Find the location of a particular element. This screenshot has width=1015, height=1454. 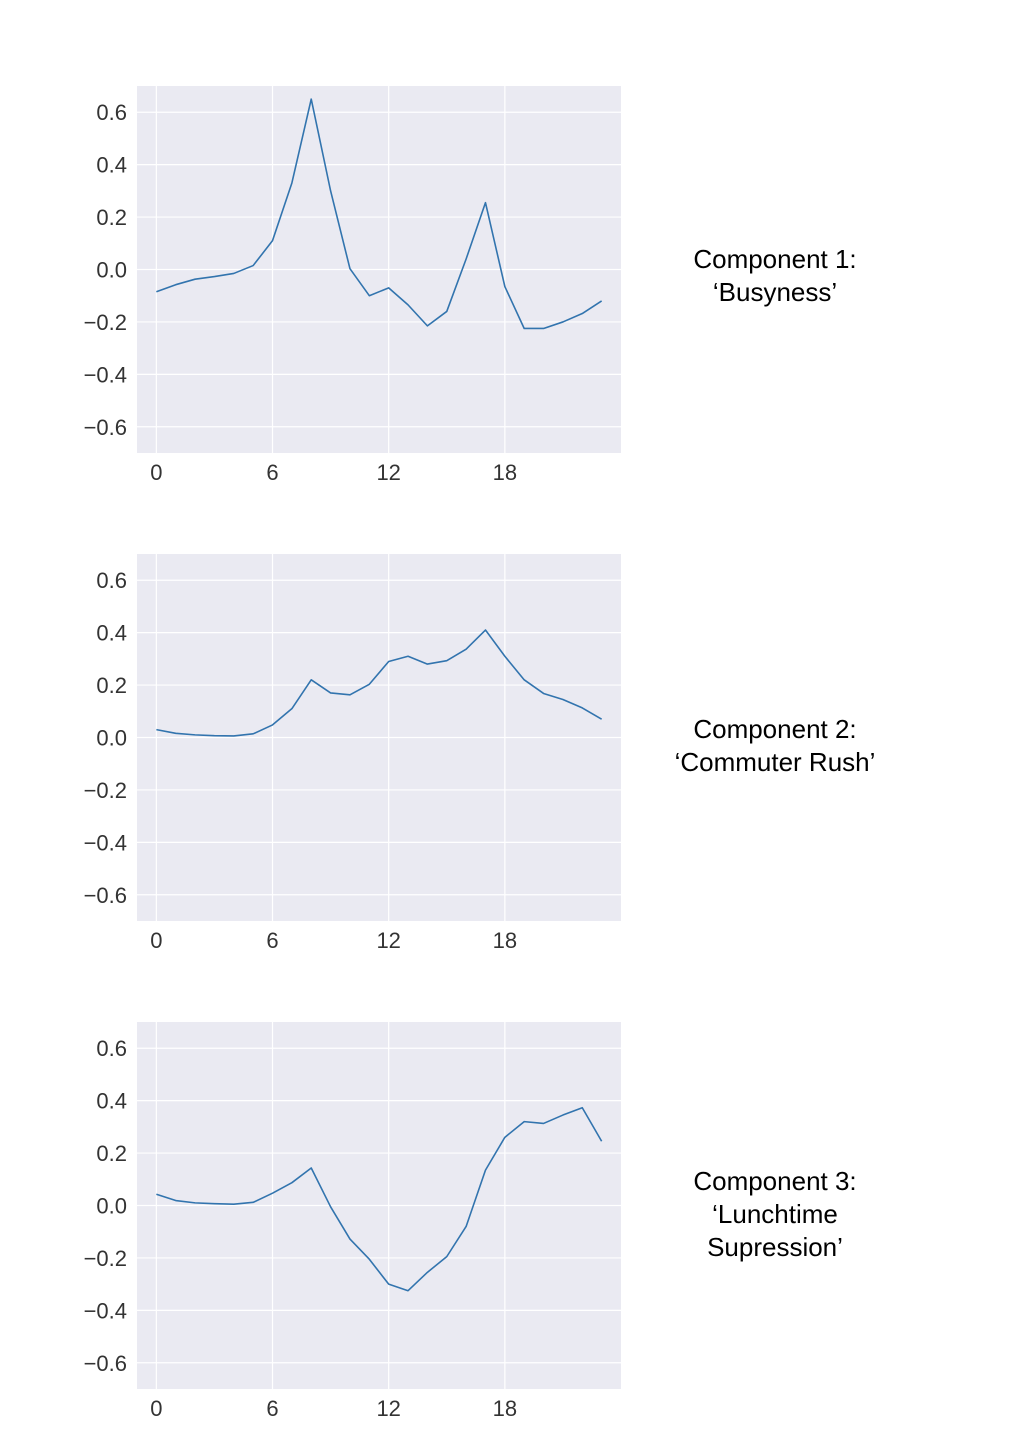

component-label-line: Component 3: is located at coordinates (774, 1181).